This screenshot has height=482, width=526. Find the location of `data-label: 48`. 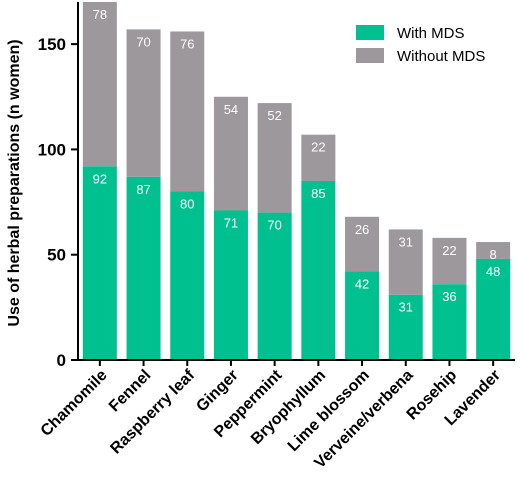

data-label: 48 is located at coordinates (493, 271).